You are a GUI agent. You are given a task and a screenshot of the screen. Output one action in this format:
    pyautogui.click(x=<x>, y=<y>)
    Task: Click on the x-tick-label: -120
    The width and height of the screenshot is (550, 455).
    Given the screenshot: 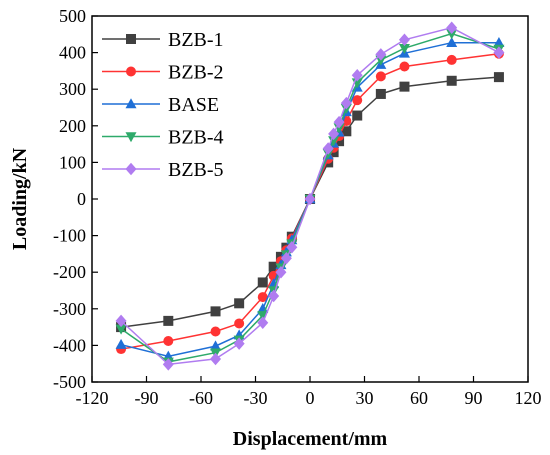 What is the action you would take?
    pyautogui.click(x=92, y=398)
    